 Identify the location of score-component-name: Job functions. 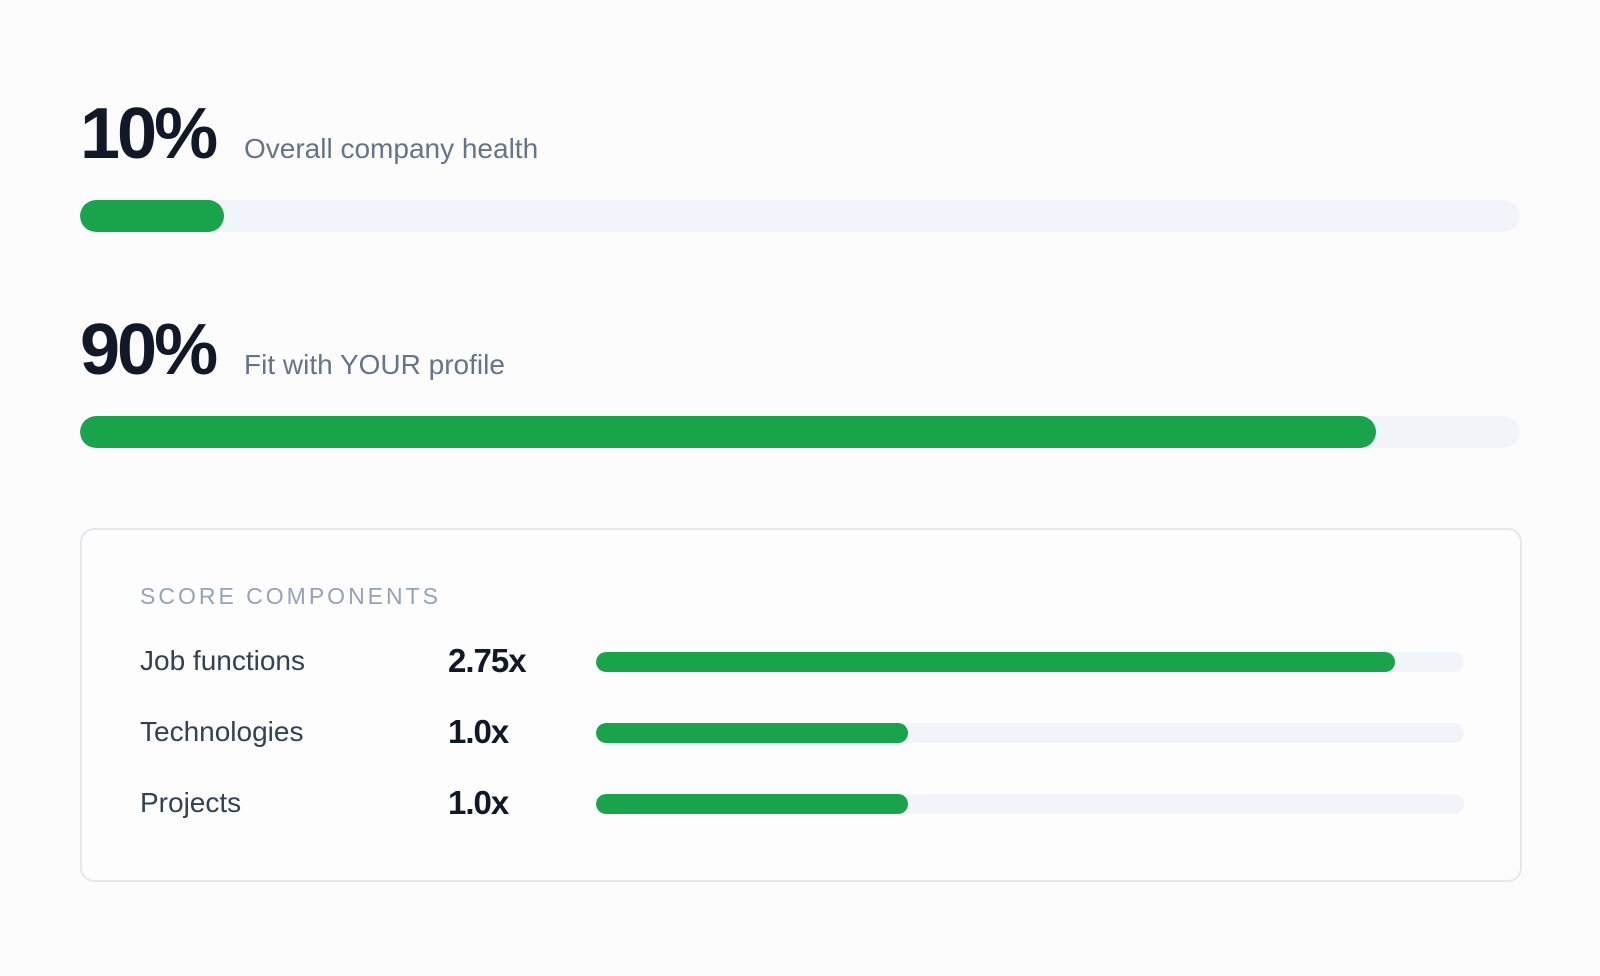
(222, 660).